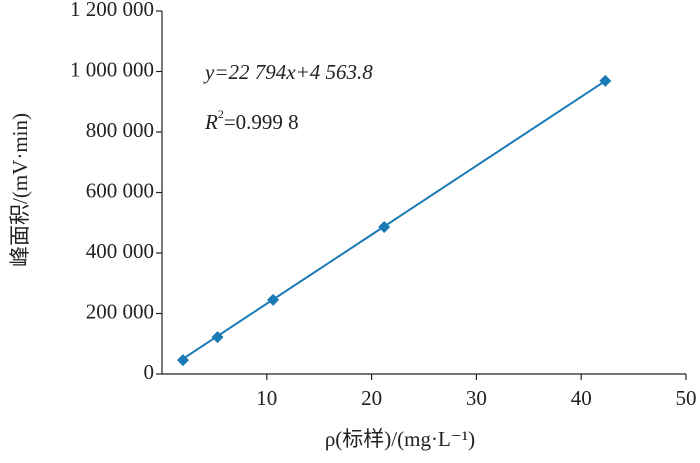 Image resolution: width=700 pixels, height=463 pixels. Describe the element at coordinates (120, 190) in the screenshot. I see `y-tick-label: 600 000` at that location.